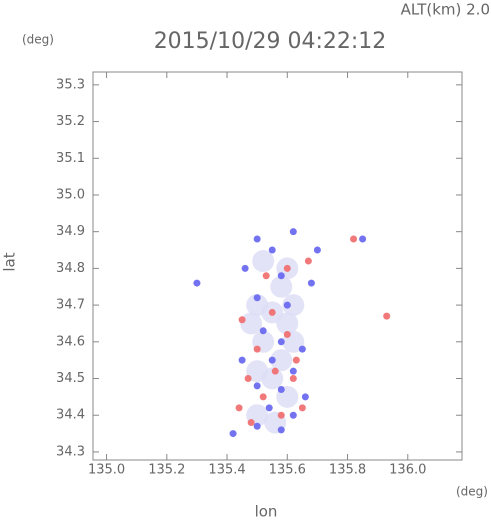 The image size is (491, 521). I want to click on y-tick-label: 34.4, so click(70, 415).